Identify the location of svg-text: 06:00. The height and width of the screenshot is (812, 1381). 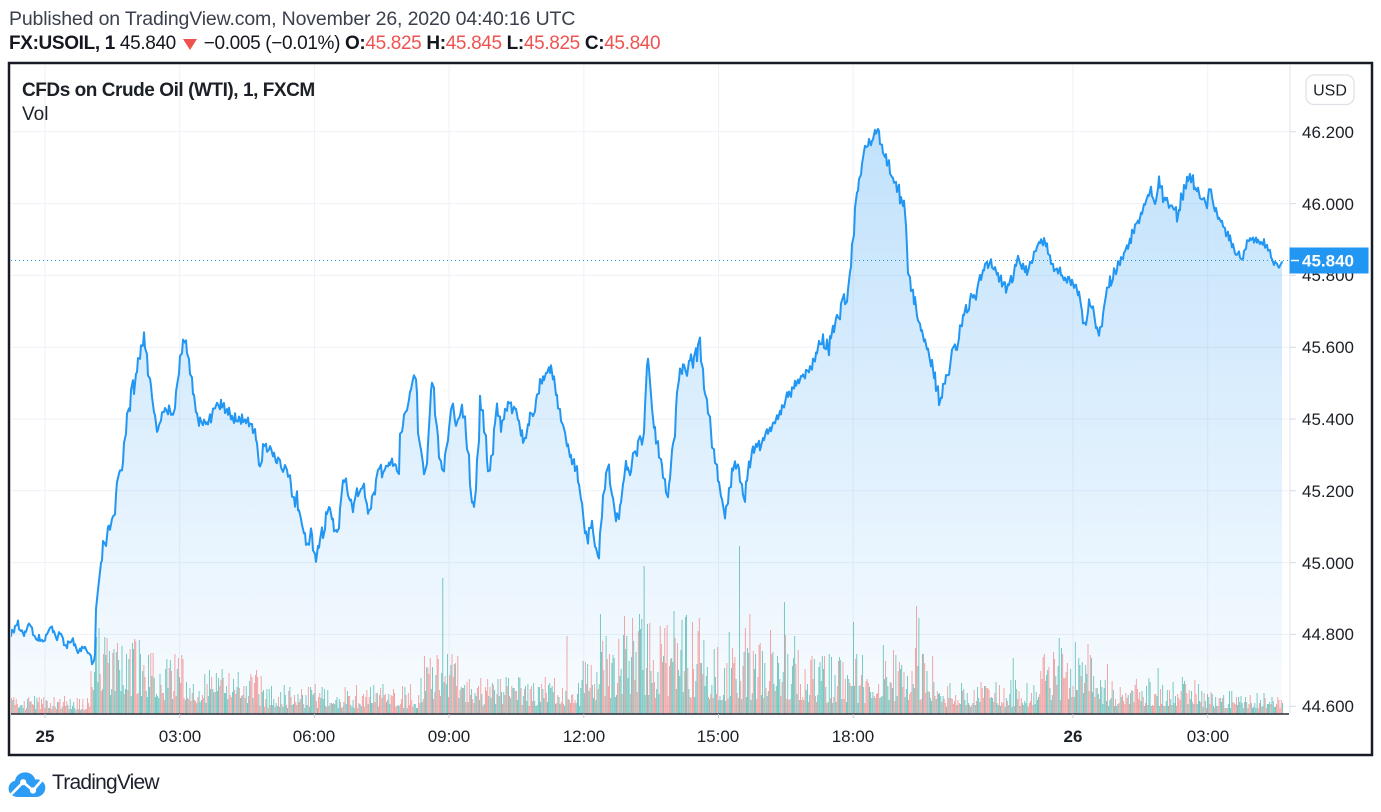
(314, 736).